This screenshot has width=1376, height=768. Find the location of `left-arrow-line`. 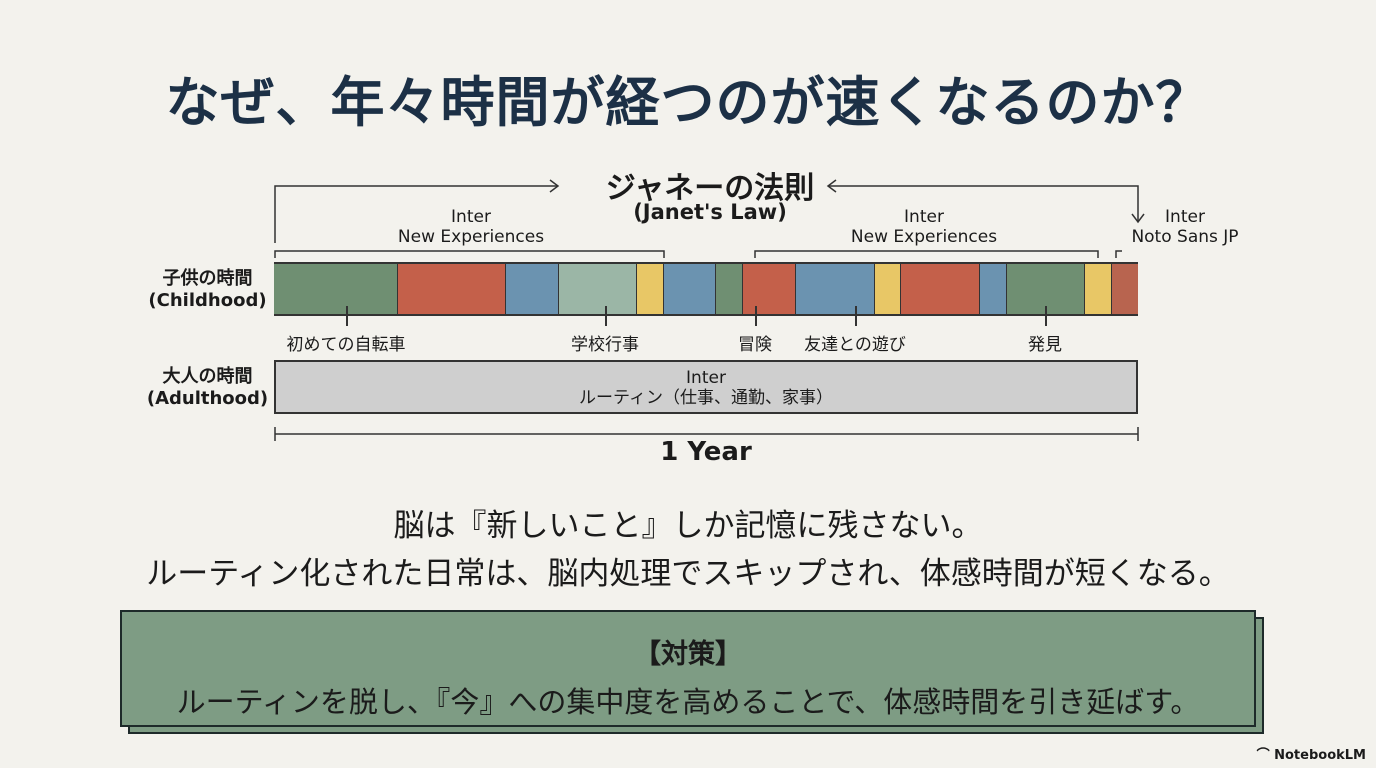

left-arrow-line is located at coordinates (416, 214).